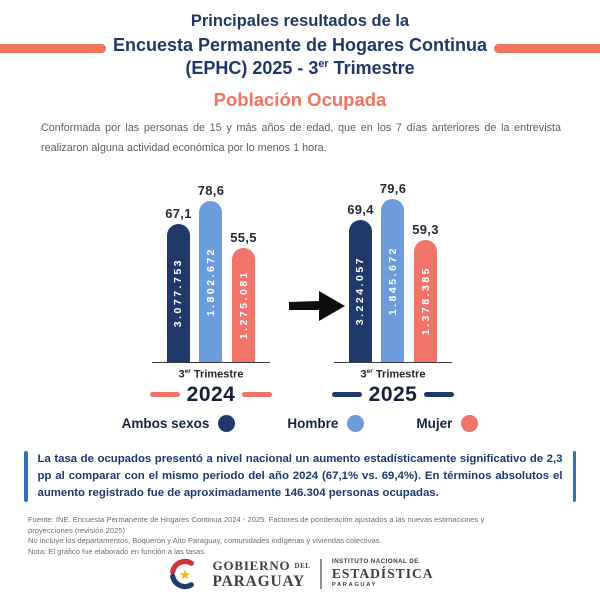  I want to click on period-label-2025: 3er Trimestre, so click(393, 374).